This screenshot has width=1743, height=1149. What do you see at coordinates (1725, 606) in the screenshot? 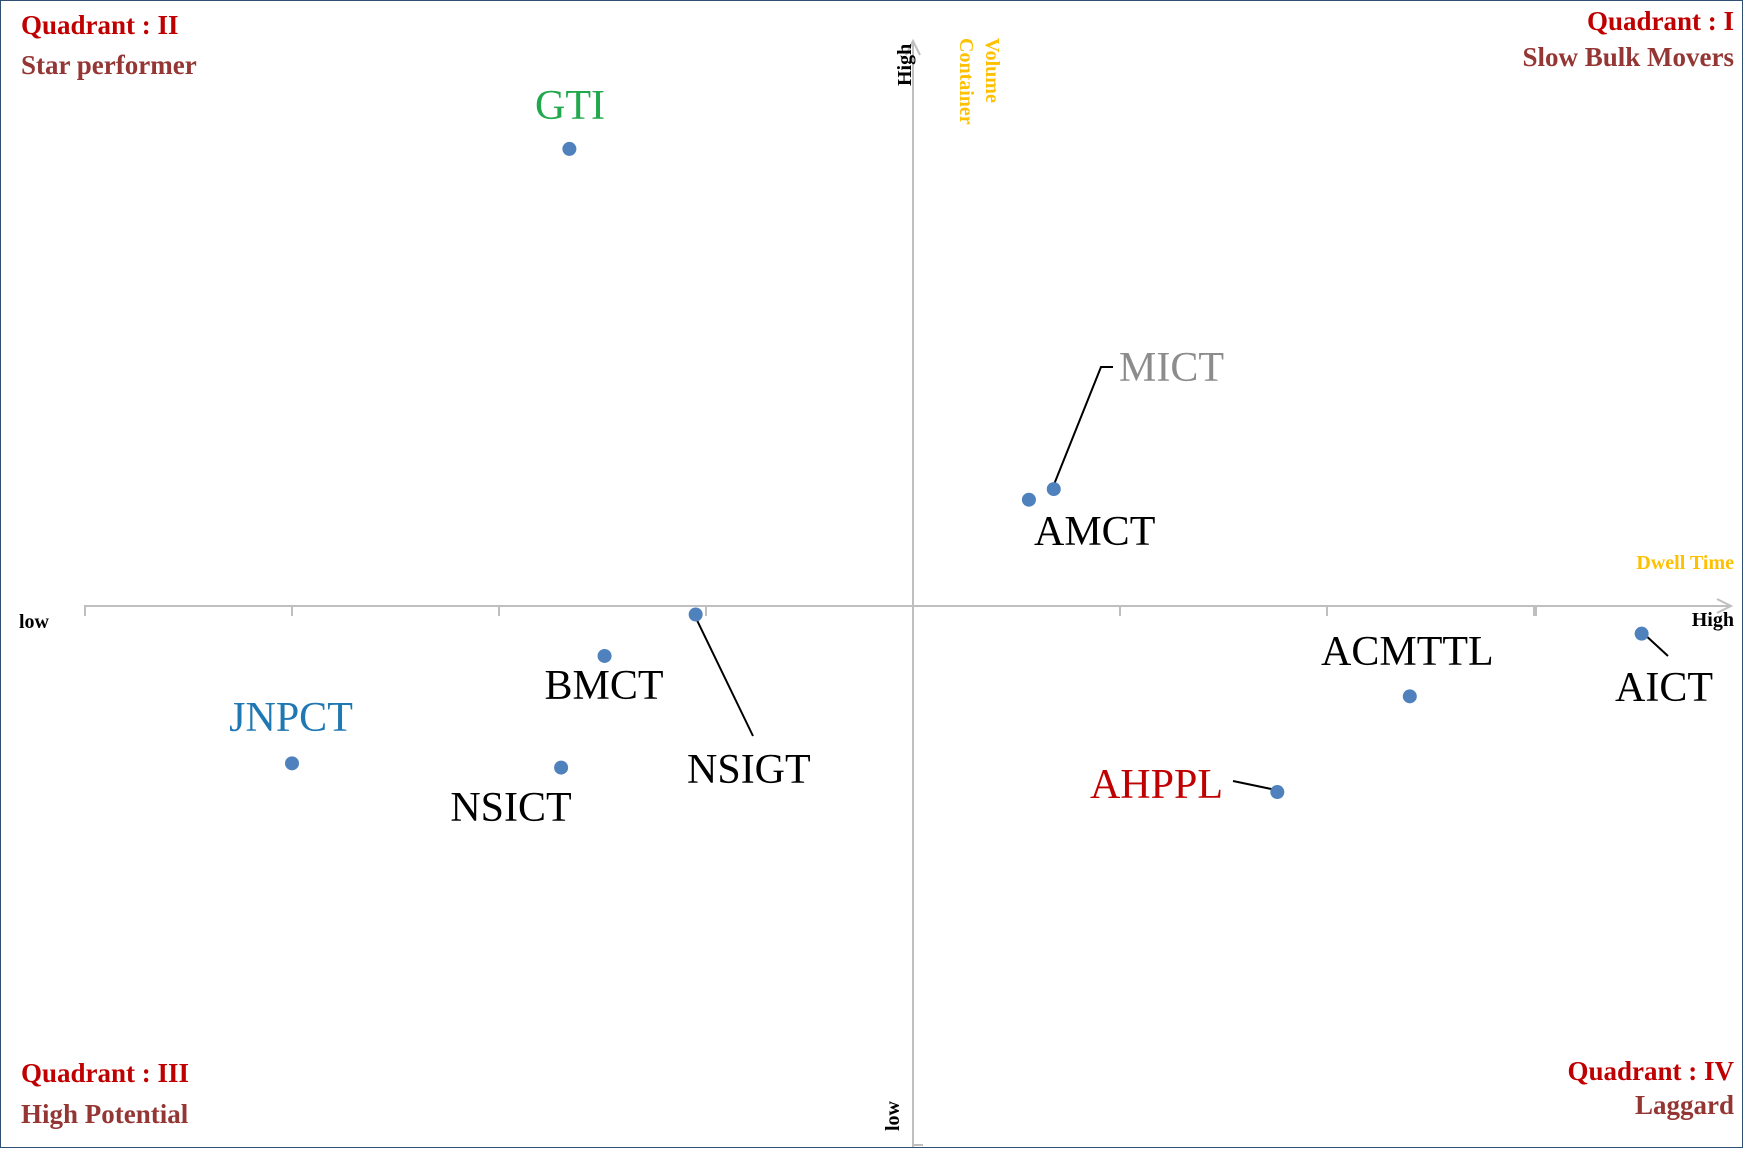
I see `x-axis-arrow` at bounding box center [1725, 606].